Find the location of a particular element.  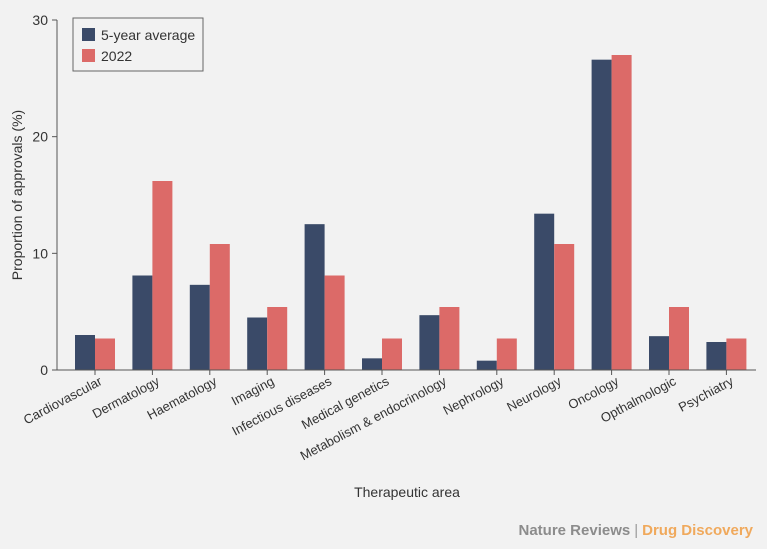

x-tick-label: Nephrology is located at coordinates (473, 395).